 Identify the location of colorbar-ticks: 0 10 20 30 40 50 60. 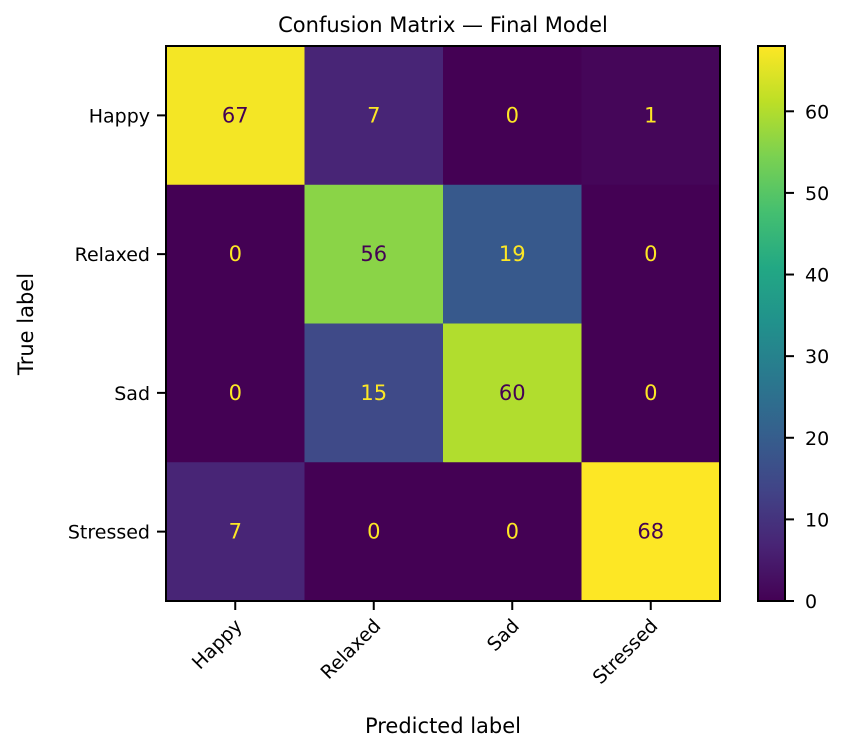
(807, 357).